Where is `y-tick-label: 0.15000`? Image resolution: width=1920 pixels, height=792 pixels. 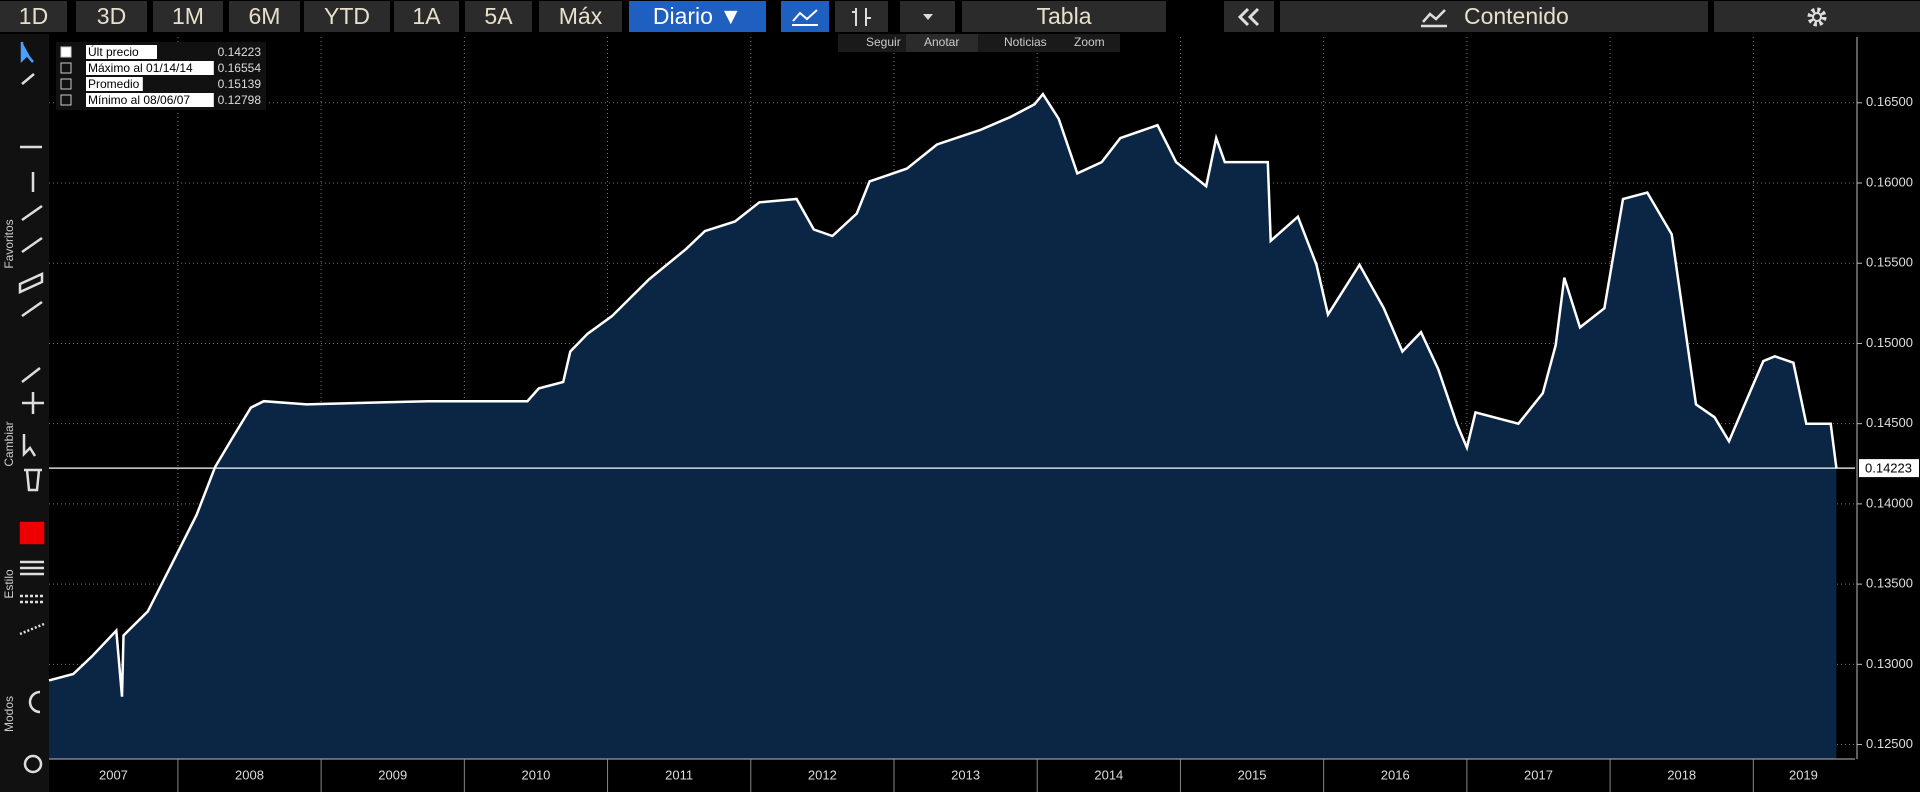 y-tick-label: 0.15000 is located at coordinates (1889, 342).